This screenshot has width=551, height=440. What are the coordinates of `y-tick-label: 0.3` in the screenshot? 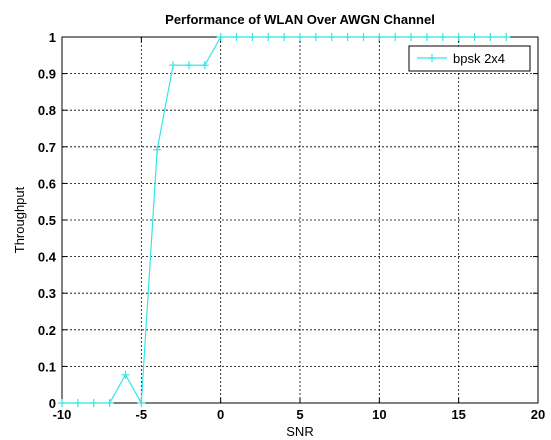 It's located at (47, 293).